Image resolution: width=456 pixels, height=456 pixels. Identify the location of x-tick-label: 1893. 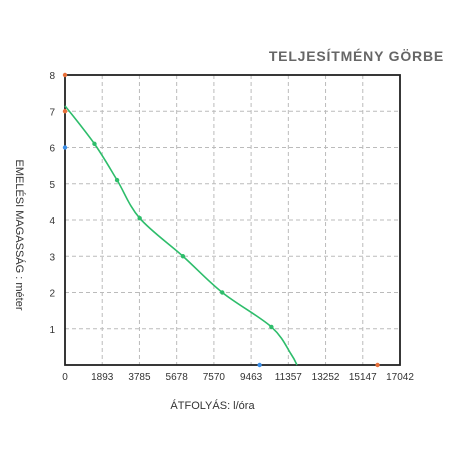
(102, 377).